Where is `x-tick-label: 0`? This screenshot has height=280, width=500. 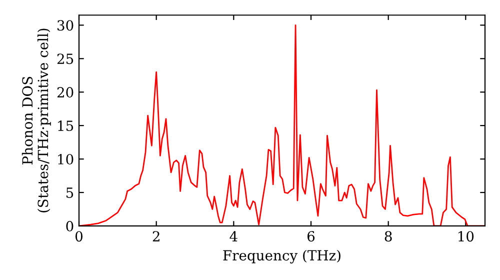 x-tick-label: 0 is located at coordinates (78, 236).